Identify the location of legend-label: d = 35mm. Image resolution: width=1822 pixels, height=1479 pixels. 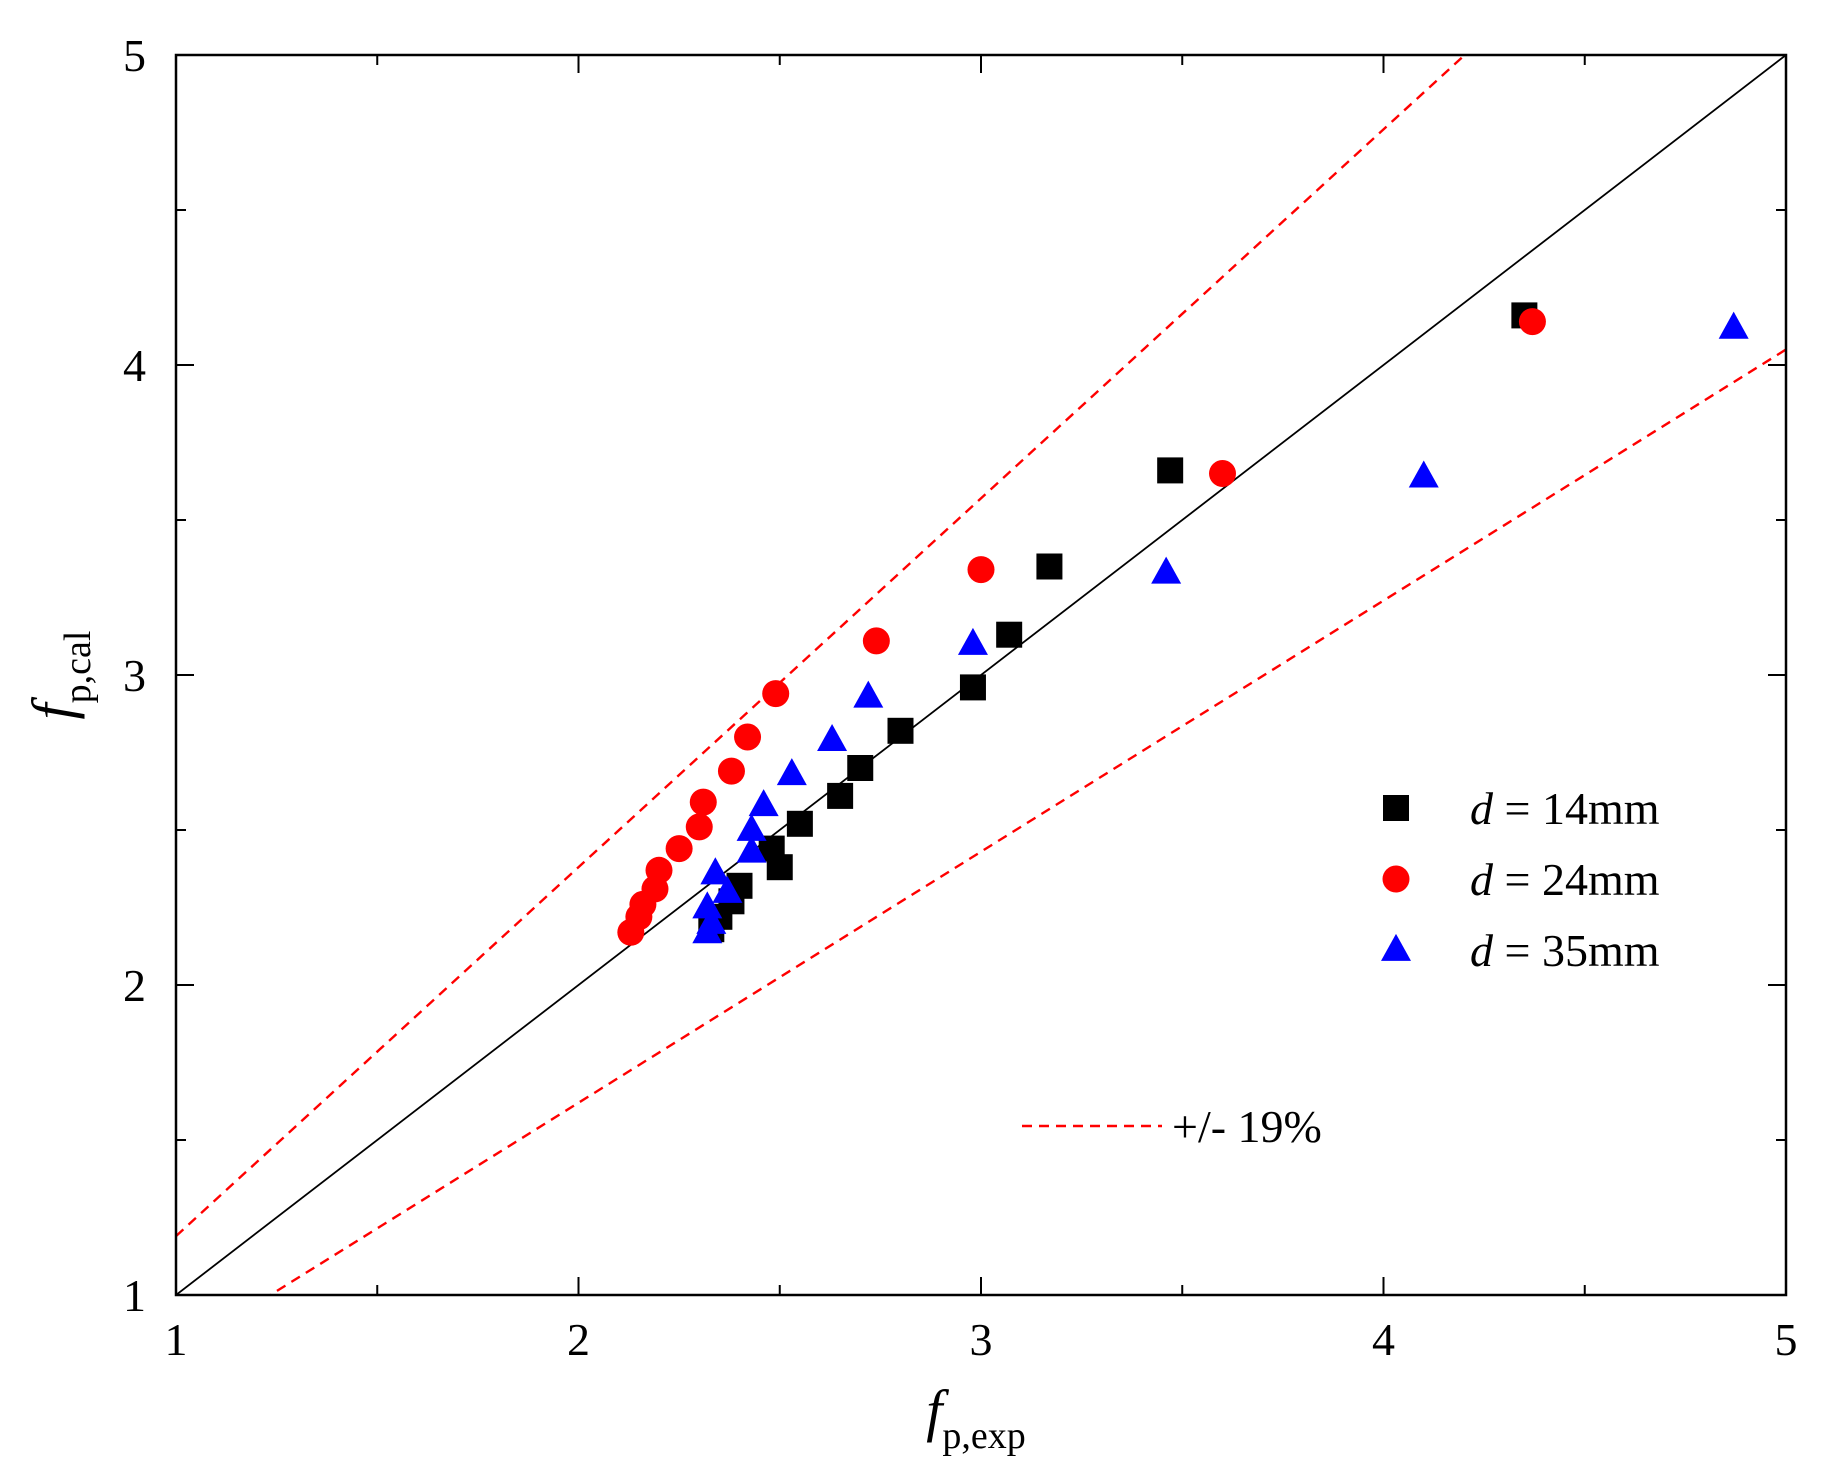
(1565, 950).